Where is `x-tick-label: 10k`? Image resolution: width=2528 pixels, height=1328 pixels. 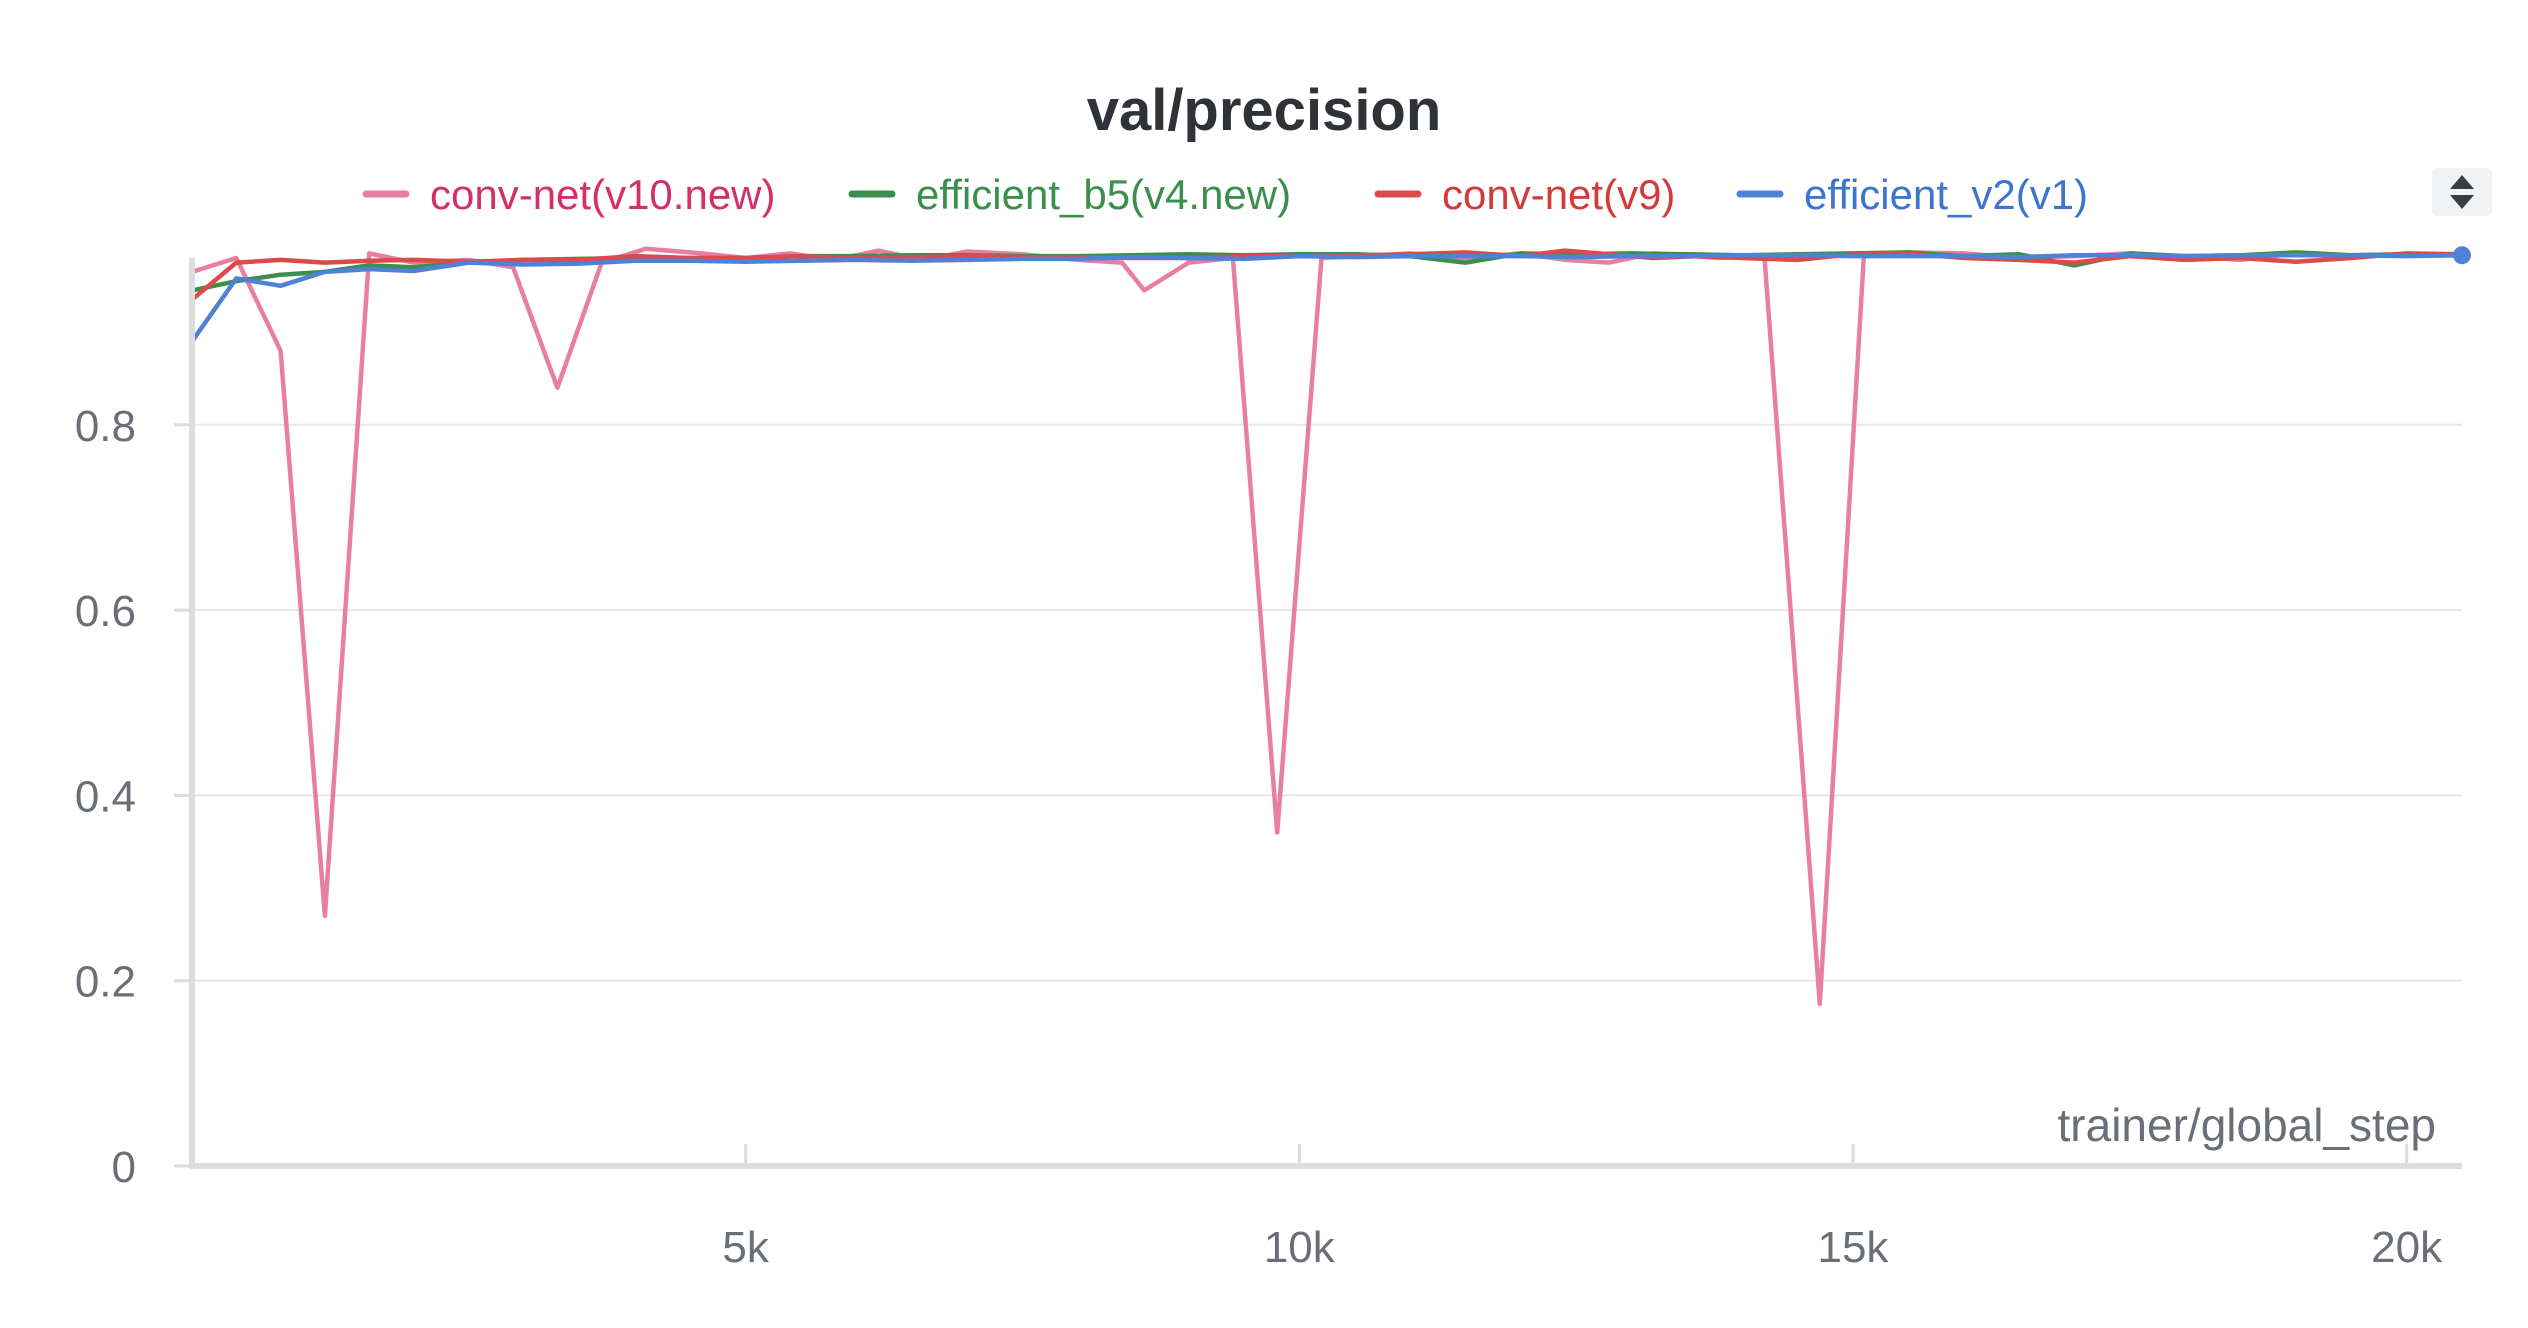 x-tick-label: 10k is located at coordinates (1300, 1247).